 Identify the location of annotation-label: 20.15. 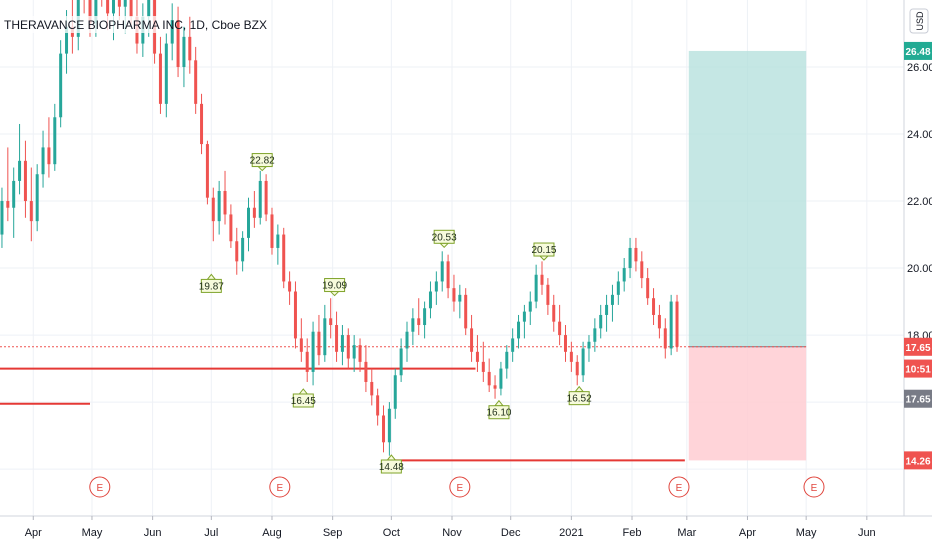
(543, 250).